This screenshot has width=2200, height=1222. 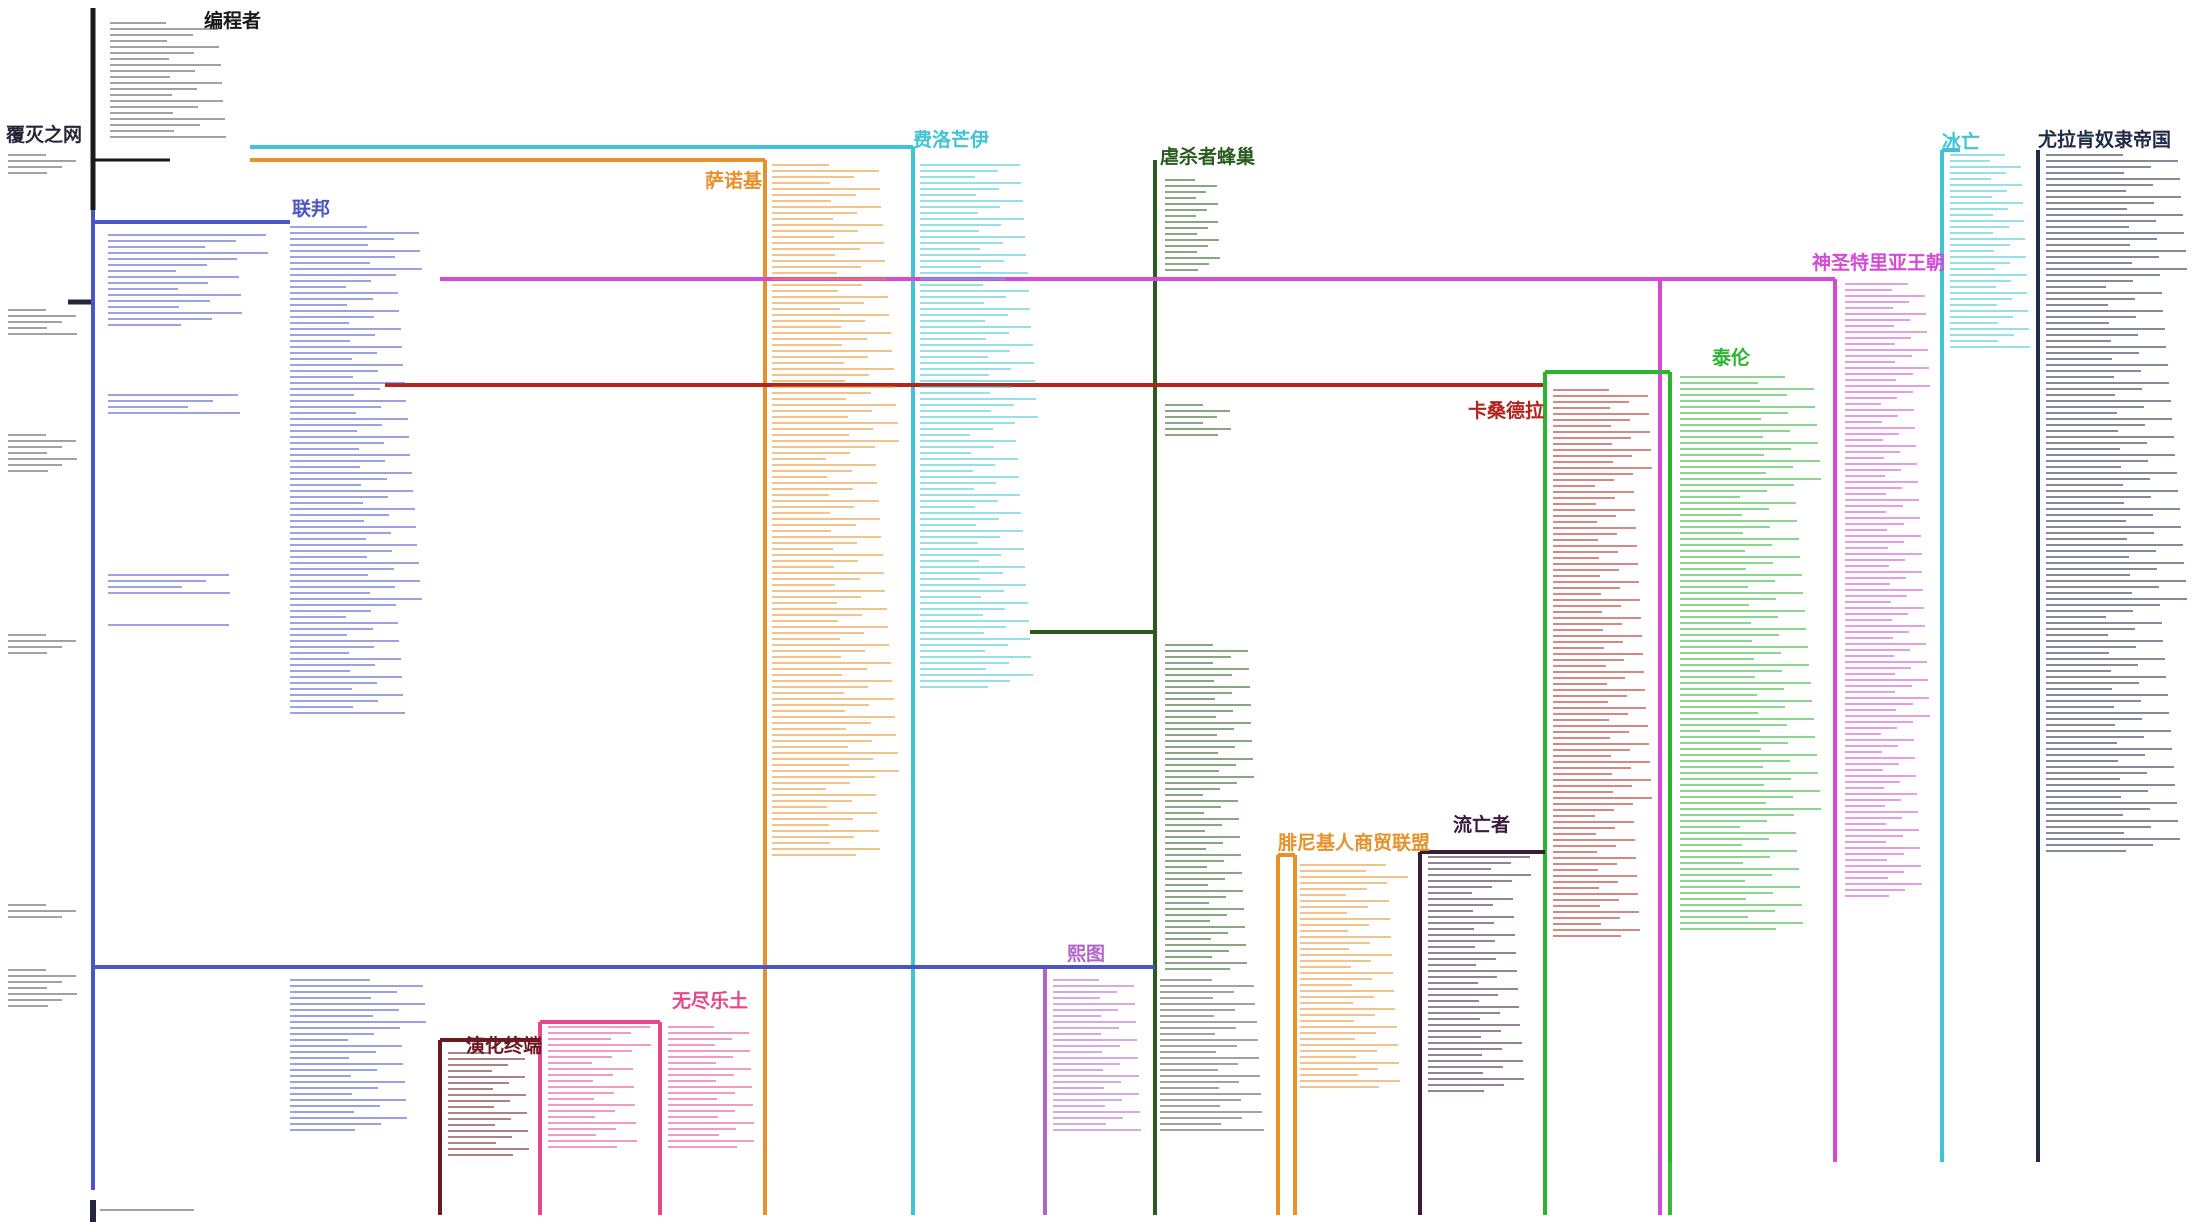 I want to click on notes-wujin, so click(x=603, y=1117).